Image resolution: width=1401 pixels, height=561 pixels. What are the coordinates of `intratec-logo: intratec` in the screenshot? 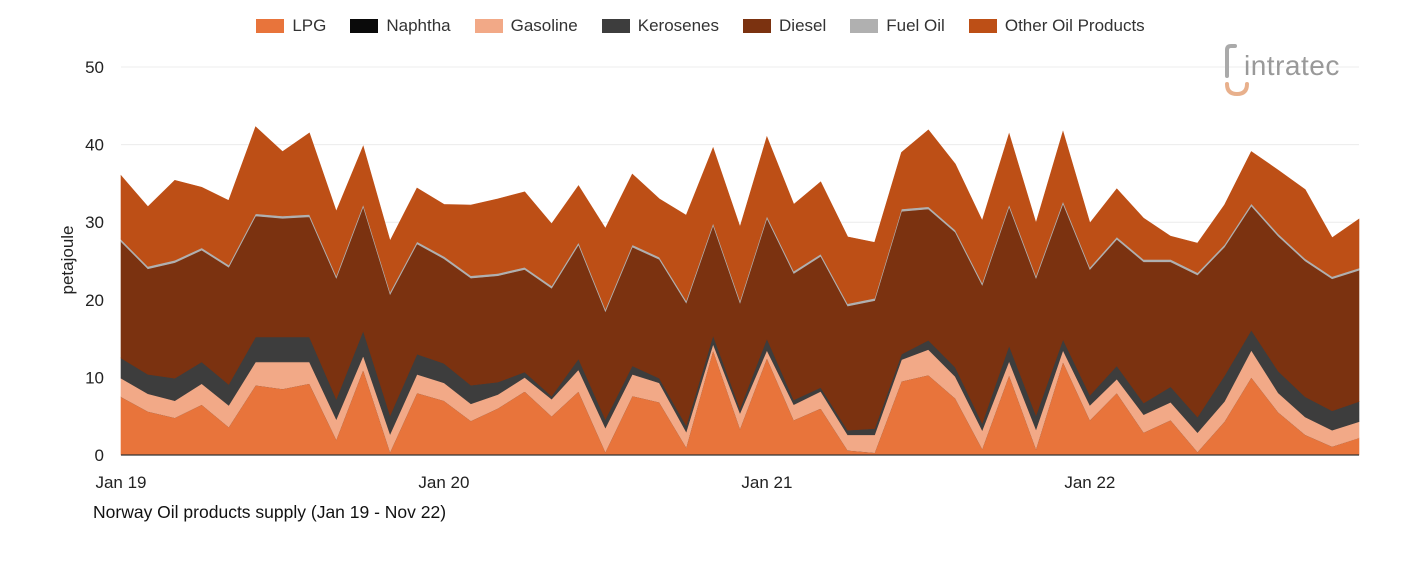 It's located at (1297, 70).